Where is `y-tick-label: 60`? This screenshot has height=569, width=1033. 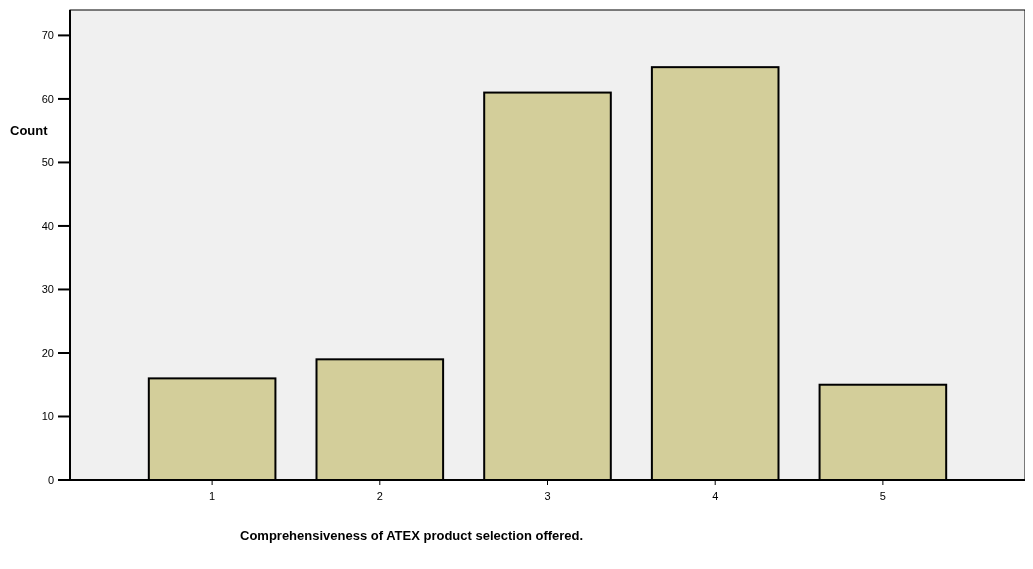
y-tick-label: 60 is located at coordinates (47, 98).